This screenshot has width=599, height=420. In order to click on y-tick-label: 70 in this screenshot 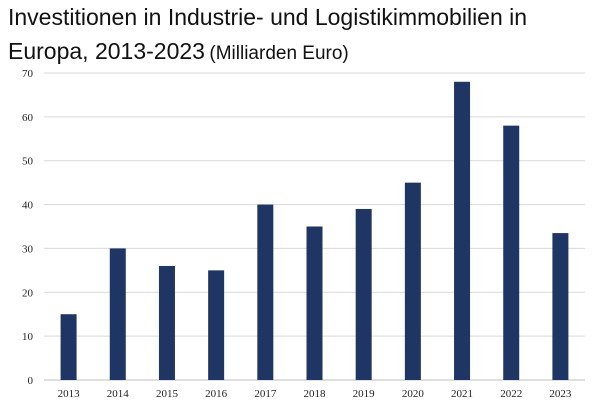, I will do `click(28, 74)`.